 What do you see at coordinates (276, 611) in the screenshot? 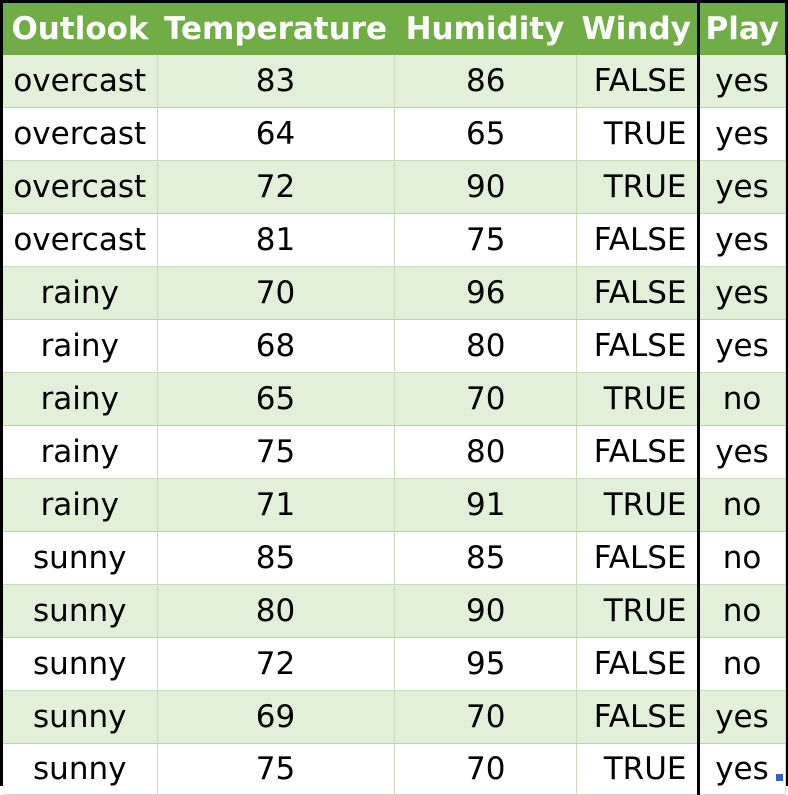
I see `cell-temperature: 80` at bounding box center [276, 611].